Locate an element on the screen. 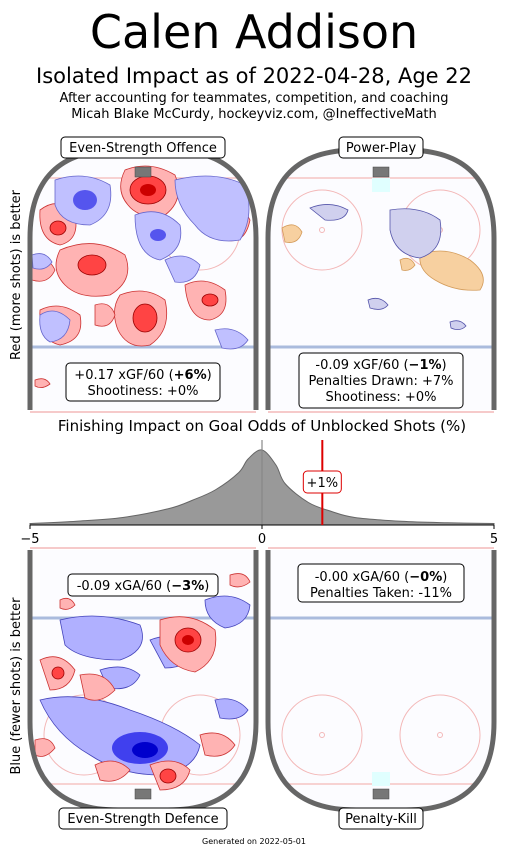 The image size is (508, 855). power-play-title: Power-Play is located at coordinates (381, 148).